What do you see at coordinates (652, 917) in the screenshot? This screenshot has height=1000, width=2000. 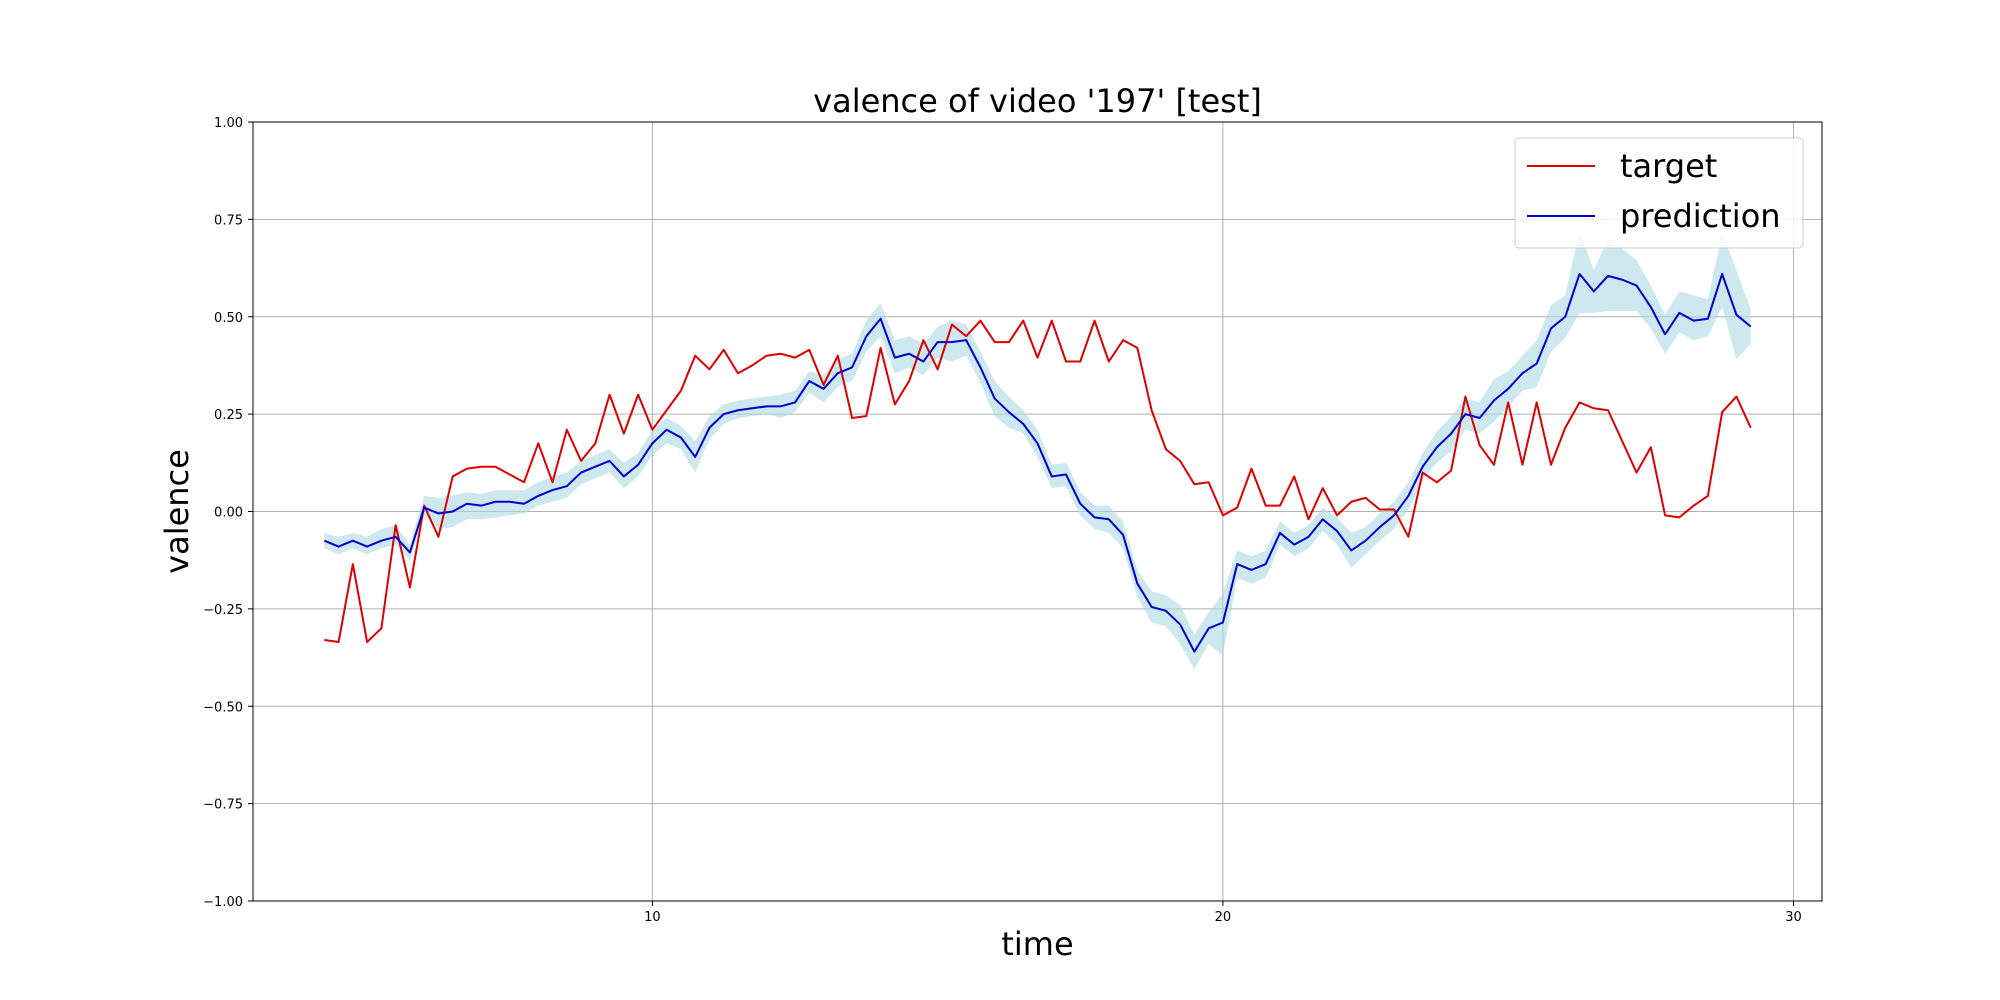 I see `x-tick-label: 10` at bounding box center [652, 917].